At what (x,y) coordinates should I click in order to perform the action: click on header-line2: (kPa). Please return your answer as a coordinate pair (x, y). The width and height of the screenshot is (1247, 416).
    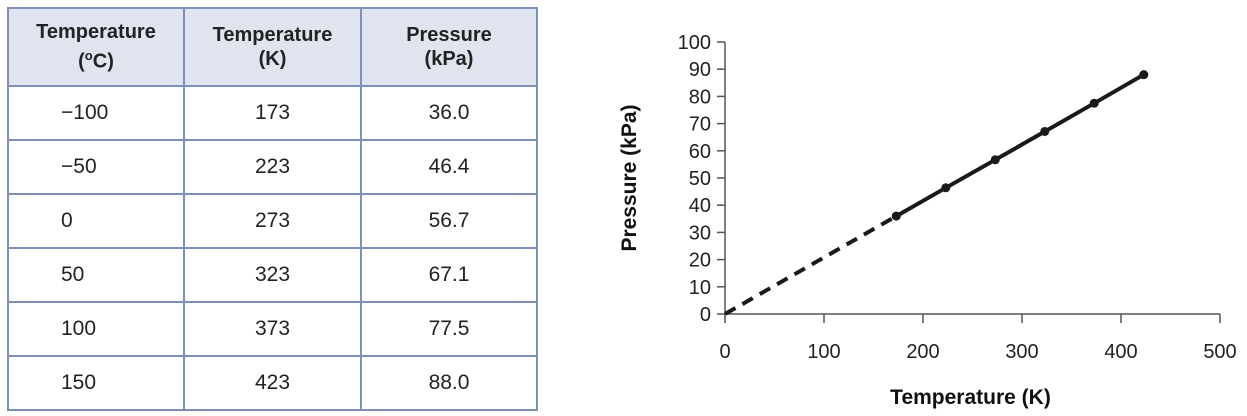
    Looking at the image, I should click on (449, 59).